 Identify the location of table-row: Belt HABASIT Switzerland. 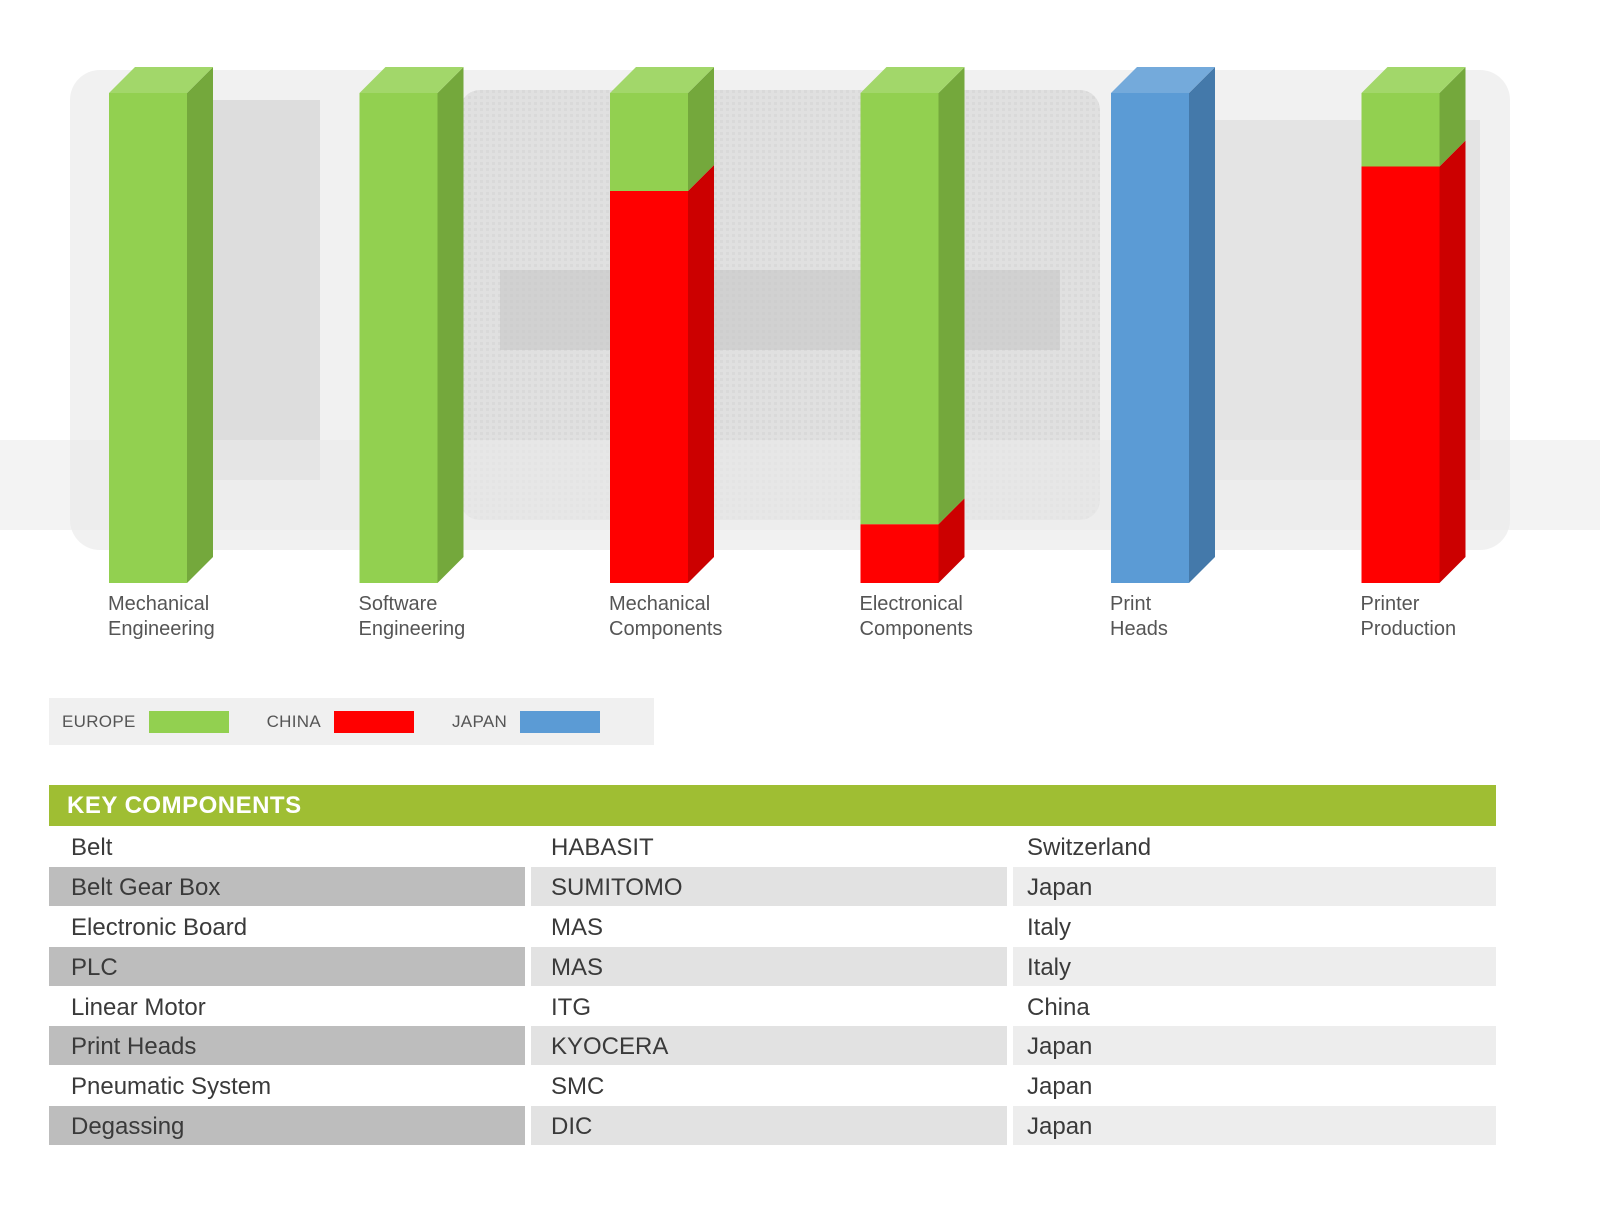
(772, 846).